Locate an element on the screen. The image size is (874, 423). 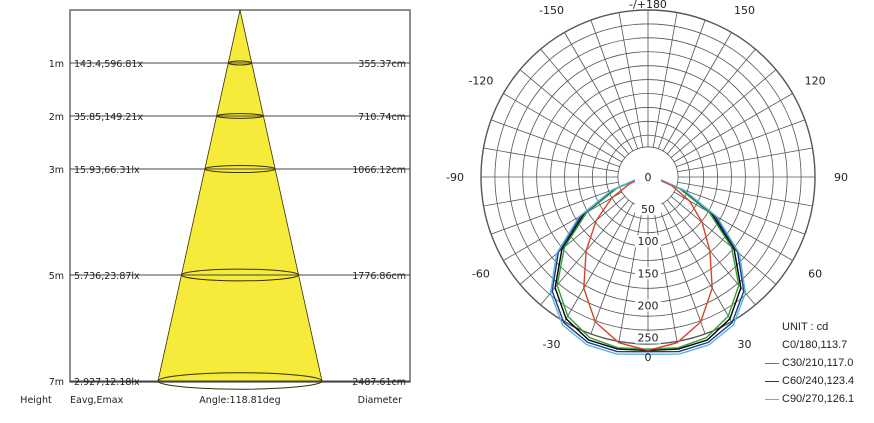
height-label-1m: 1m is located at coordinates (56, 64).